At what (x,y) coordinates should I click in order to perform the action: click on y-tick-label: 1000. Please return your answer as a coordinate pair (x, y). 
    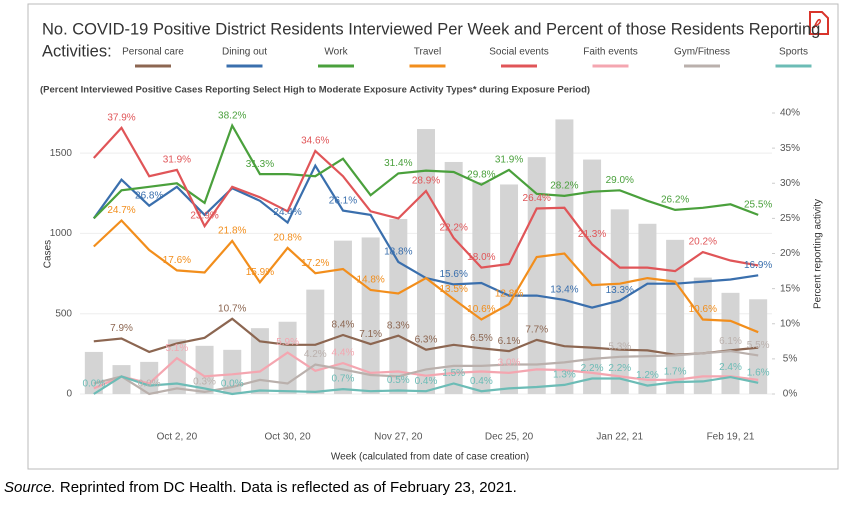
    Looking at the image, I should click on (61, 233).